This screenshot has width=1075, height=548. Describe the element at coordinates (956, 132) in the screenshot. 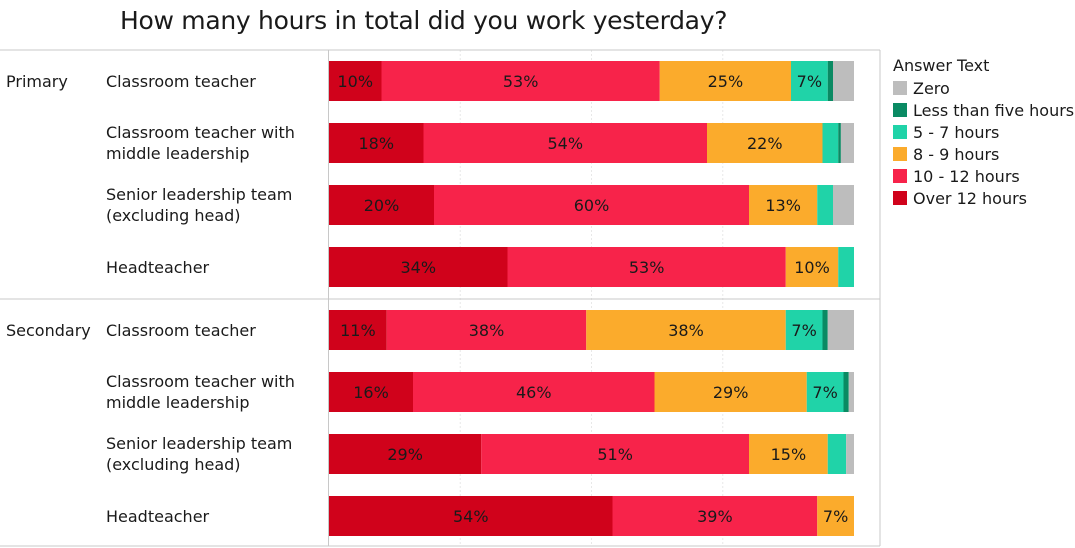

I see `legend-label: 5 - 7 hours` at that location.